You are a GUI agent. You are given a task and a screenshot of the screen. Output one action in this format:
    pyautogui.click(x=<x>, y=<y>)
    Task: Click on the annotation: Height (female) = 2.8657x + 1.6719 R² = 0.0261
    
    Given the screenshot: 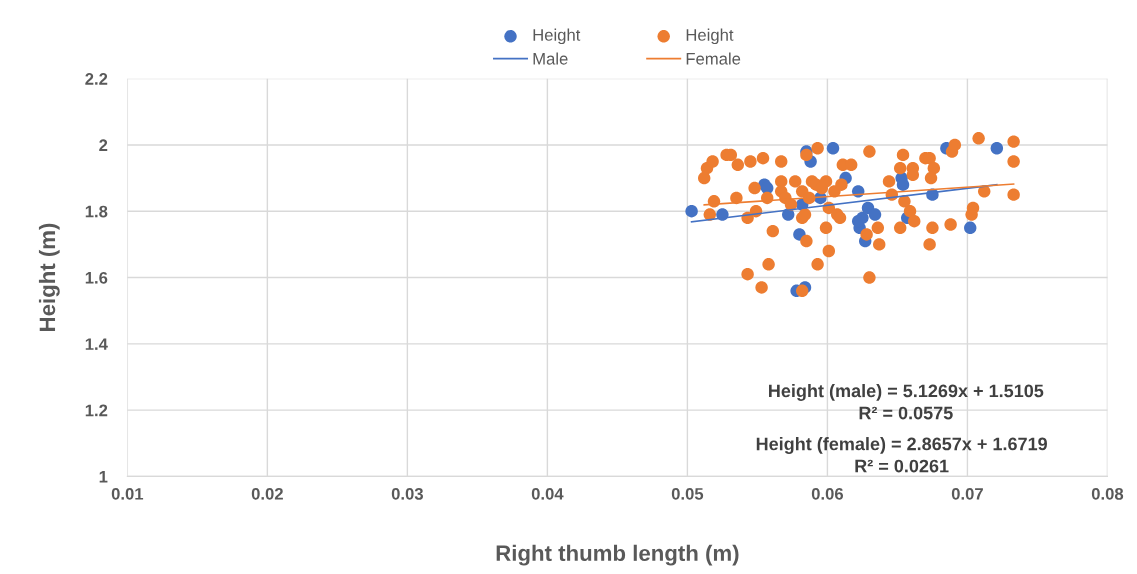 What is the action you would take?
    pyautogui.click(x=901, y=455)
    